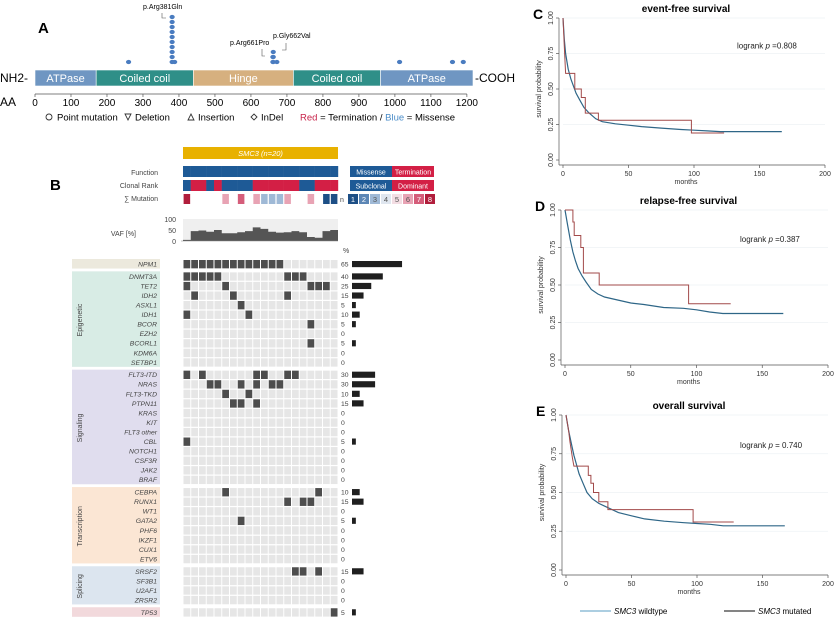  I want to click on aa-tick-label: 600, so click(251, 103).